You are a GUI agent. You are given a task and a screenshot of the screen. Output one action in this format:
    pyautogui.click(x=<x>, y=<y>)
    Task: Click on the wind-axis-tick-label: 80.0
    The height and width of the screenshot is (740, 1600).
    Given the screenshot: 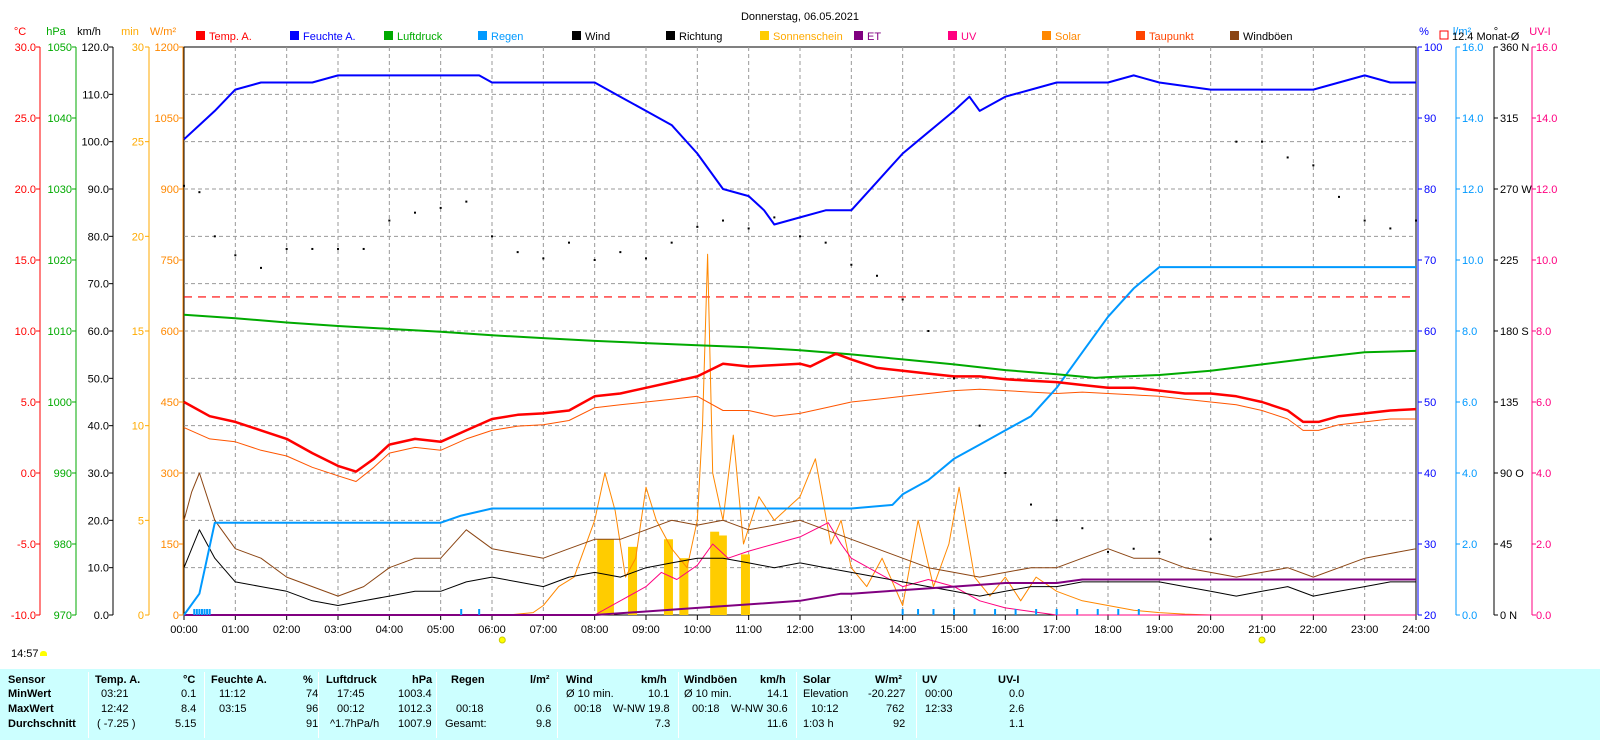 What is the action you would take?
    pyautogui.click(x=98, y=237)
    